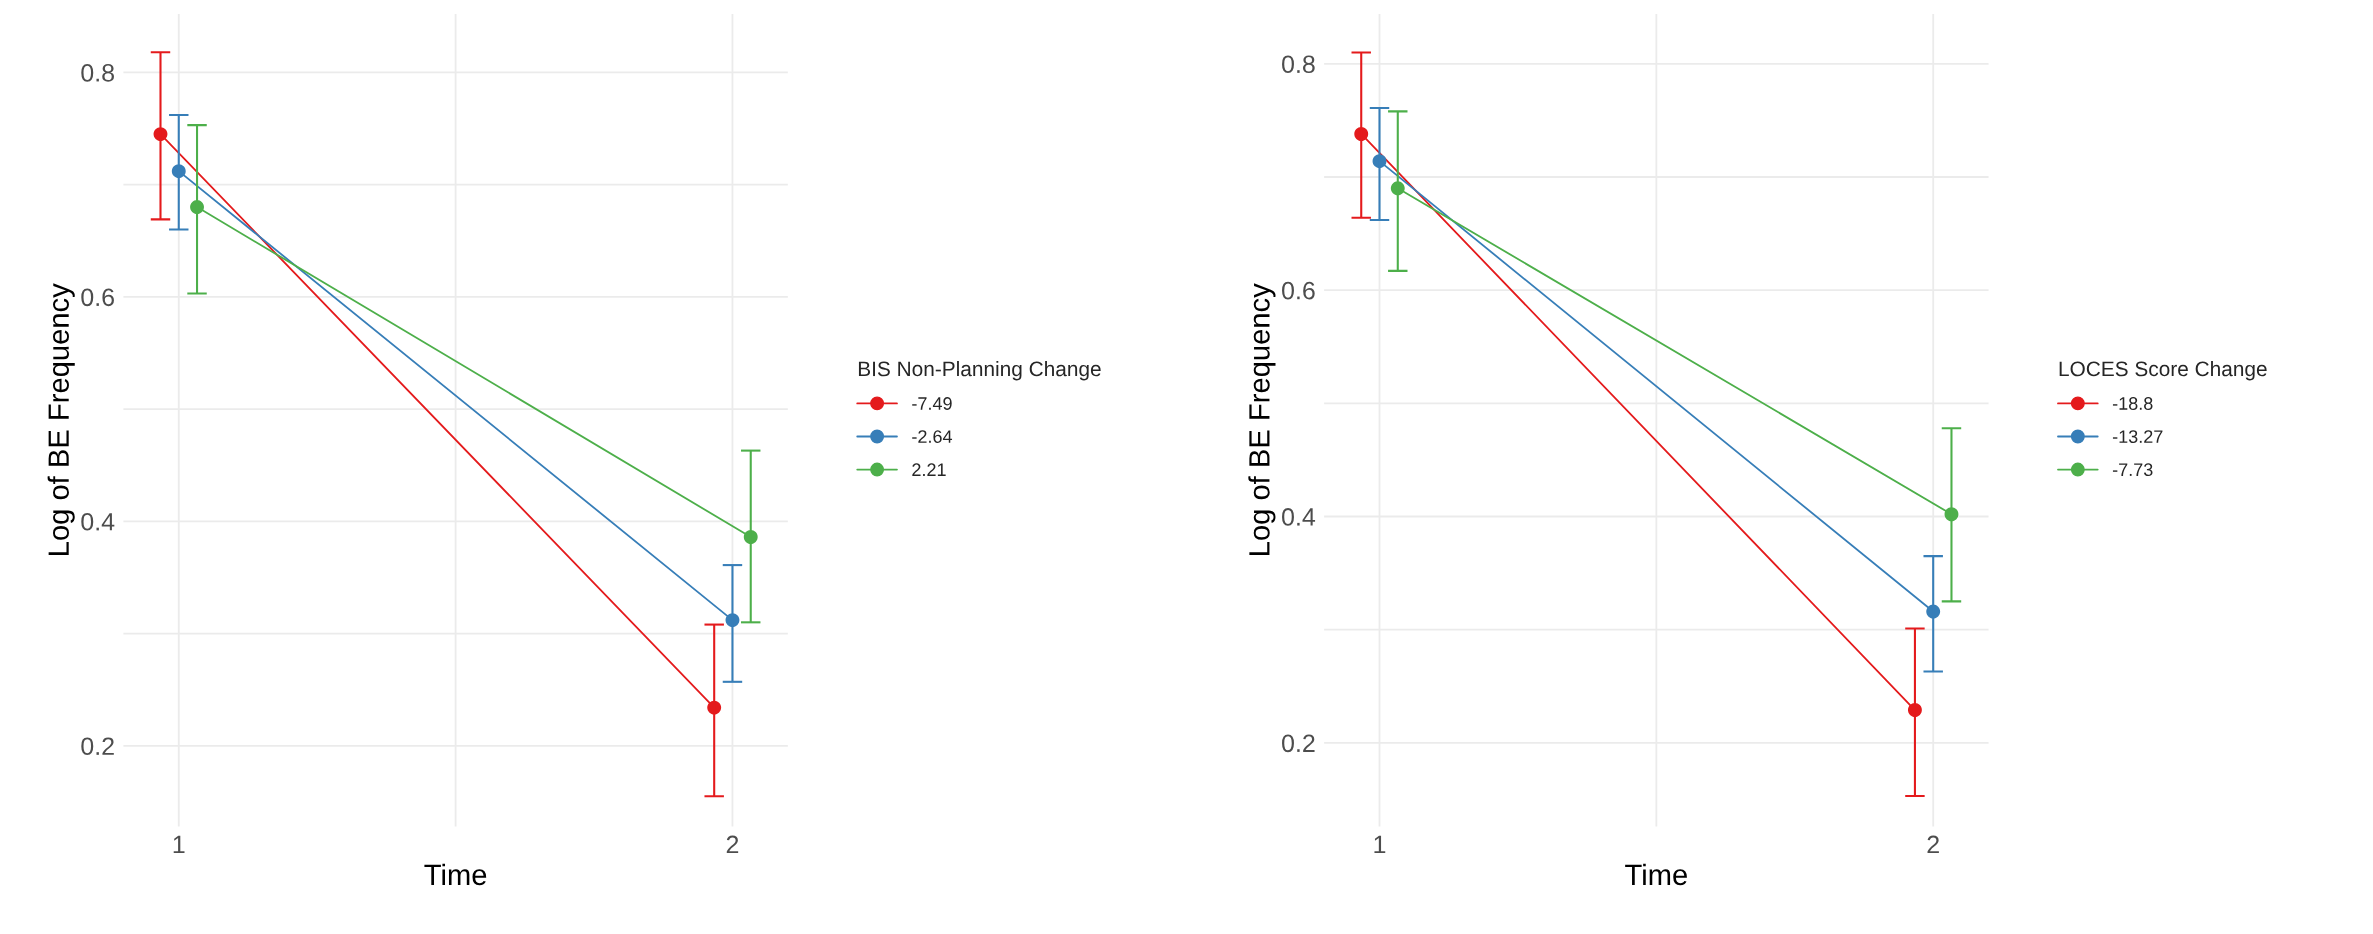 Image resolution: width=2373 pixels, height=934 pixels. Describe the element at coordinates (2132, 470) in the screenshot. I see `legend-label: -7.73` at that location.